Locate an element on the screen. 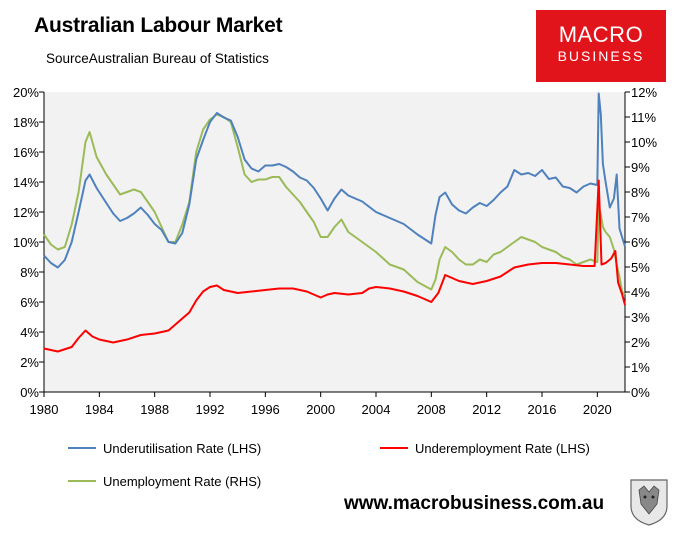 This screenshot has height=538, width=675. x-tick-label: 2012 is located at coordinates (486, 409).